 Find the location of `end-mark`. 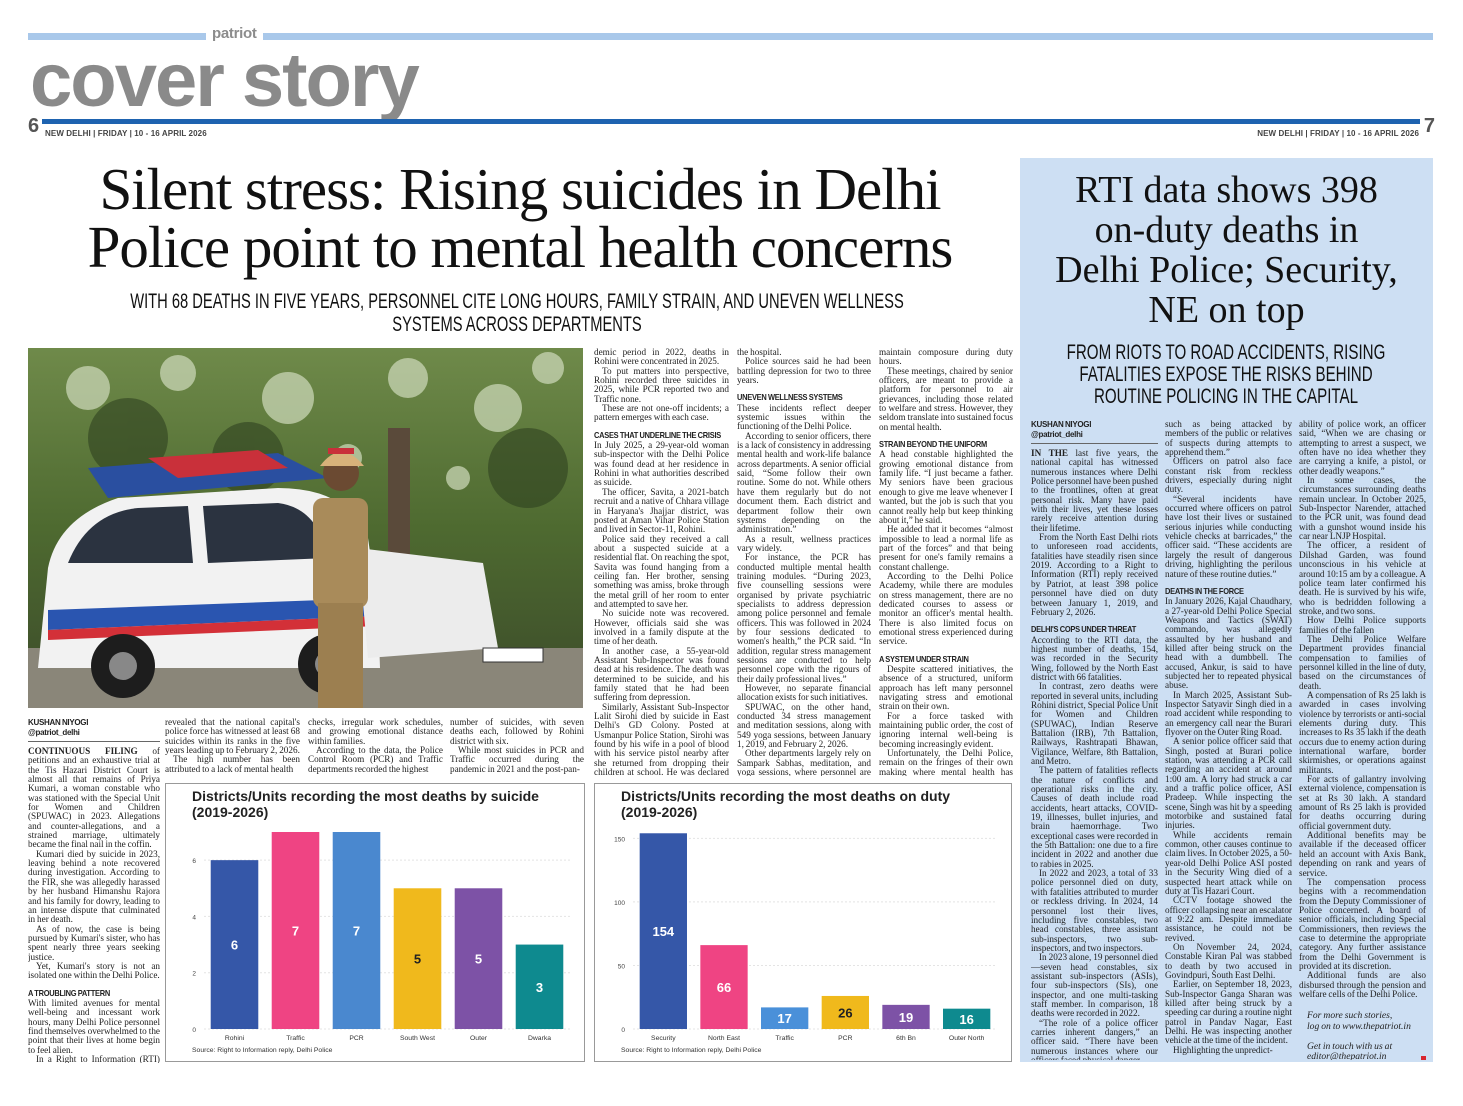

end-mark is located at coordinates (1423, 1058).